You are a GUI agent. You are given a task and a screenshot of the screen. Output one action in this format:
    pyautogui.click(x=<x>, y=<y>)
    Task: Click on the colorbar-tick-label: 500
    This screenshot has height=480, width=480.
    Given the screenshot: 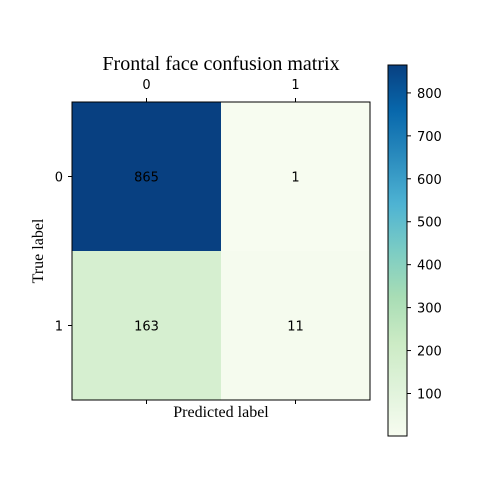 What is the action you would take?
    pyautogui.click(x=429, y=223)
    